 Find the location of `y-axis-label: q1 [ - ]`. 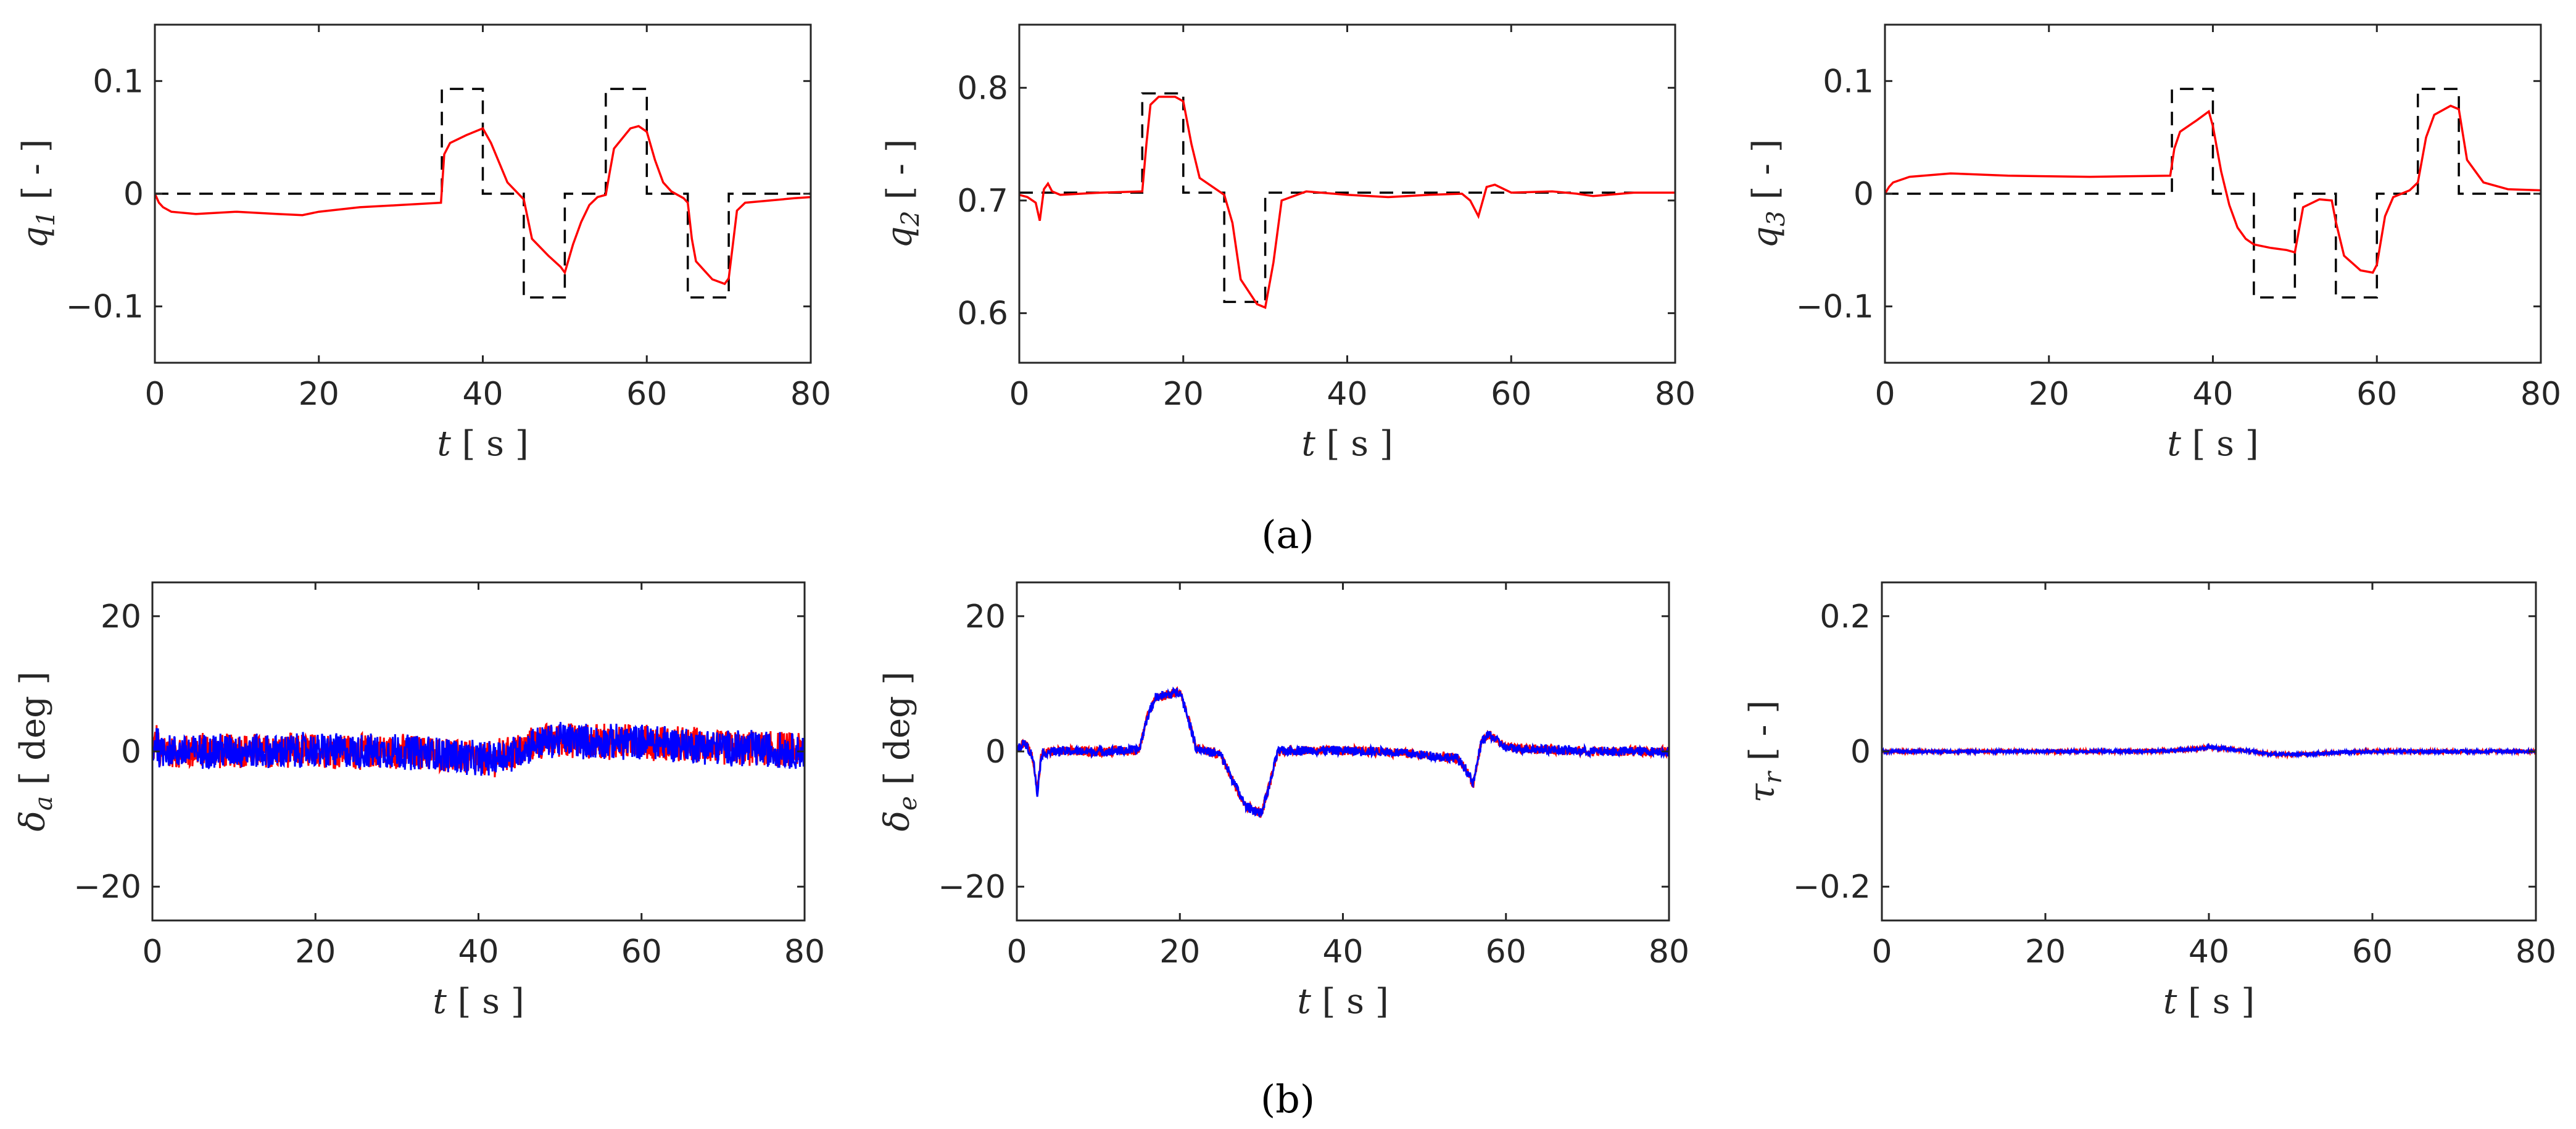

y-axis-label: q1 [ - ] is located at coordinates (37, 193).